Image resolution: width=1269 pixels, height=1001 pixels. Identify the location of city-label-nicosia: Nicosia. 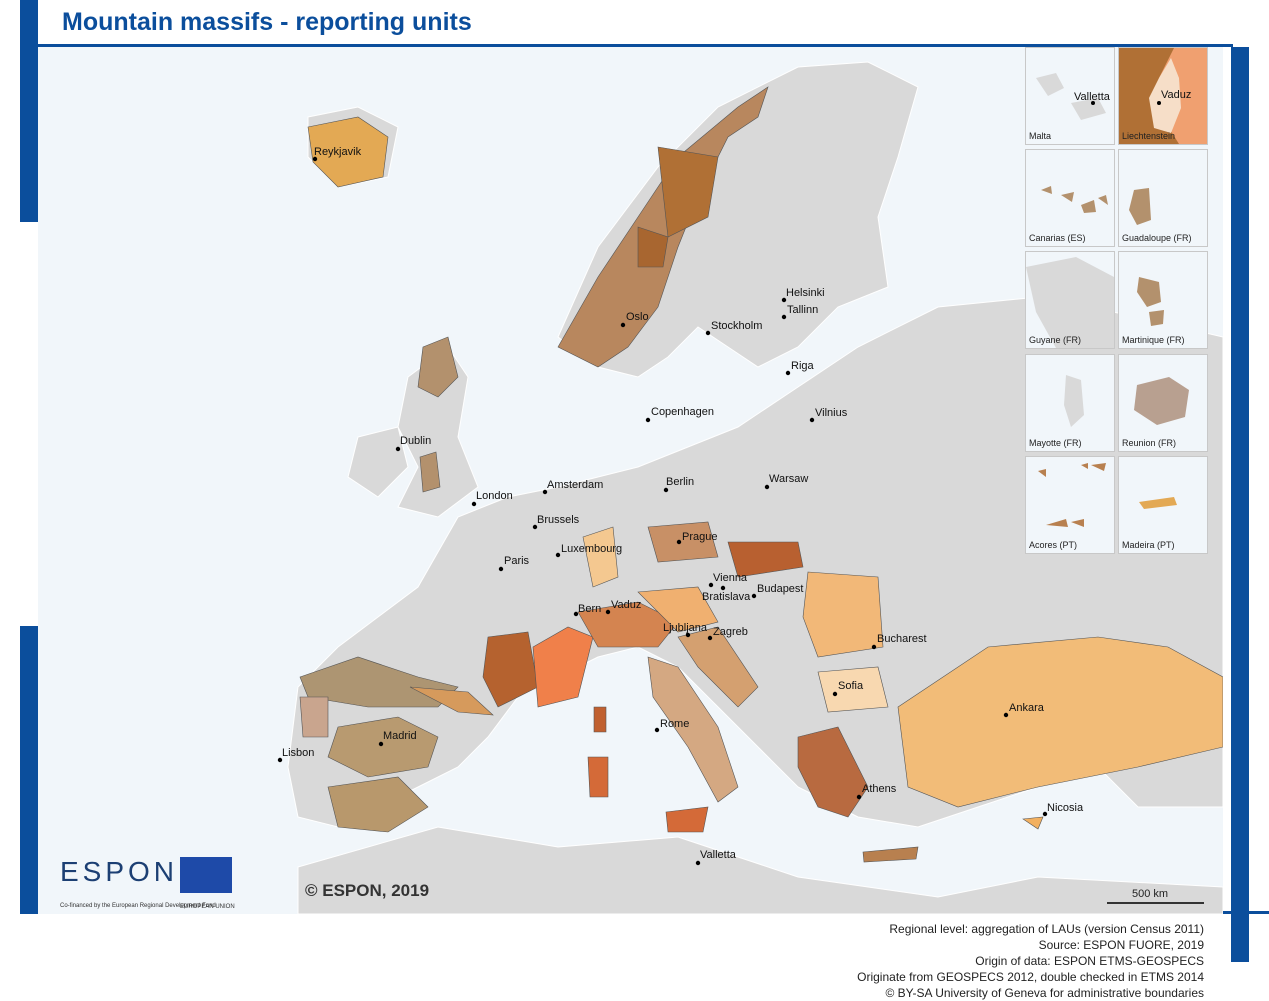
(1065, 808).